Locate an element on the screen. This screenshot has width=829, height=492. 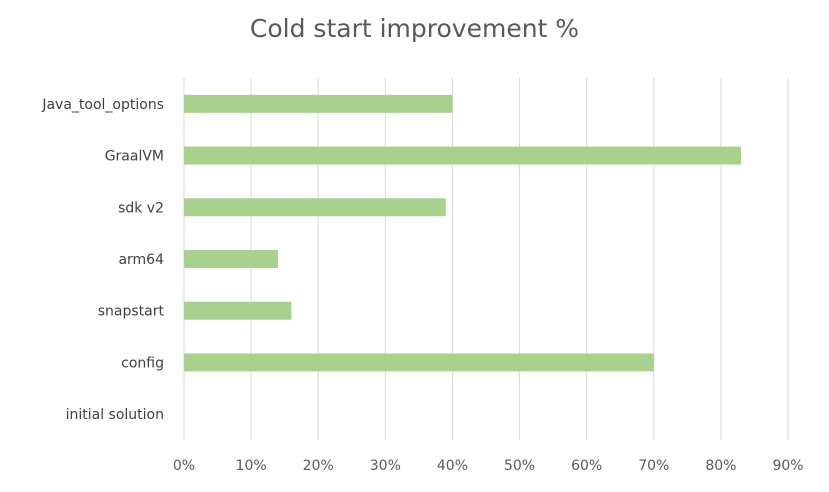
x-tick-label: 10% is located at coordinates (251, 466).